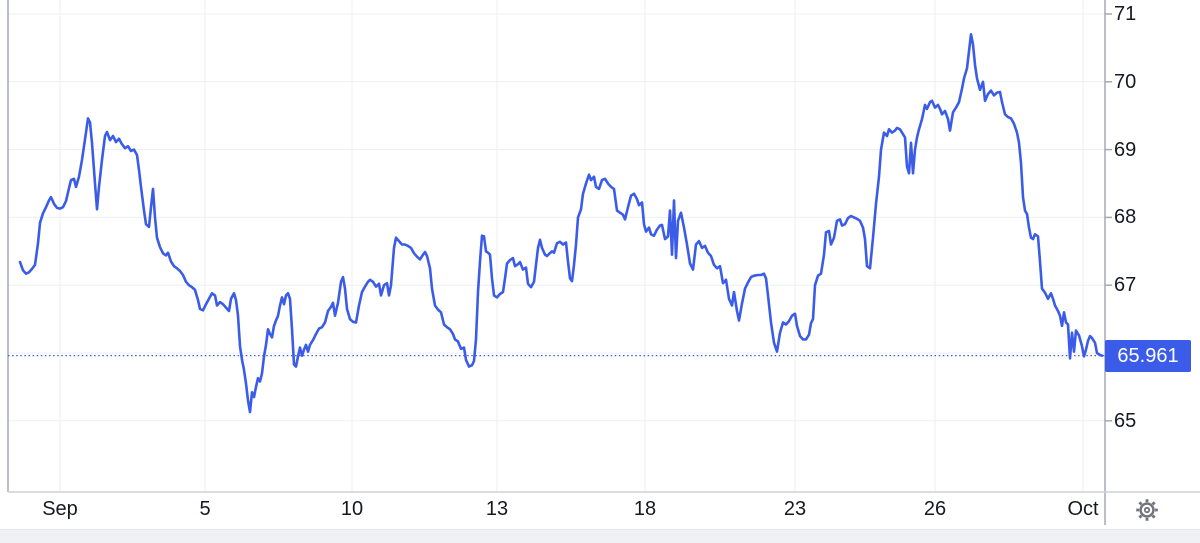  What do you see at coordinates (1125, 82) in the screenshot?
I see `y-axis-label: 70` at bounding box center [1125, 82].